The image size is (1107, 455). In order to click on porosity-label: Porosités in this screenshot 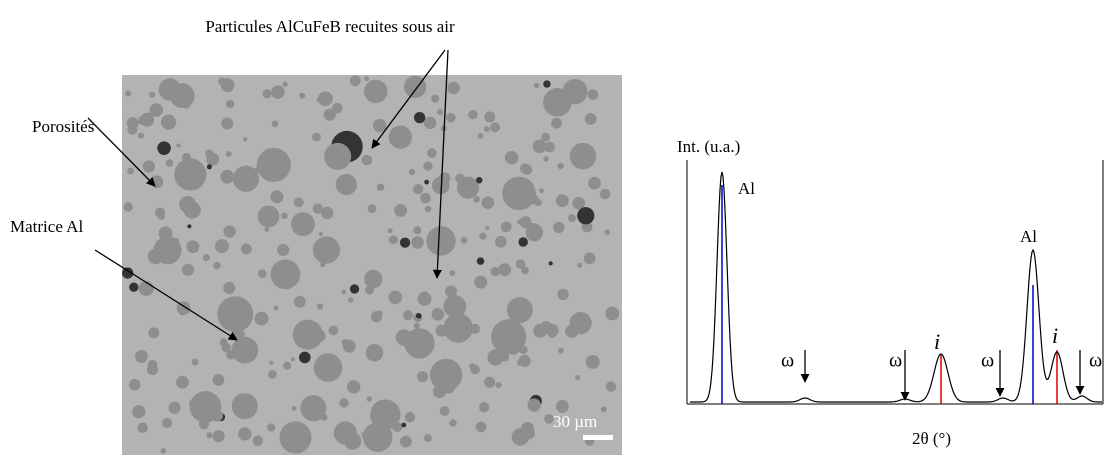, I will do `click(63, 126)`.